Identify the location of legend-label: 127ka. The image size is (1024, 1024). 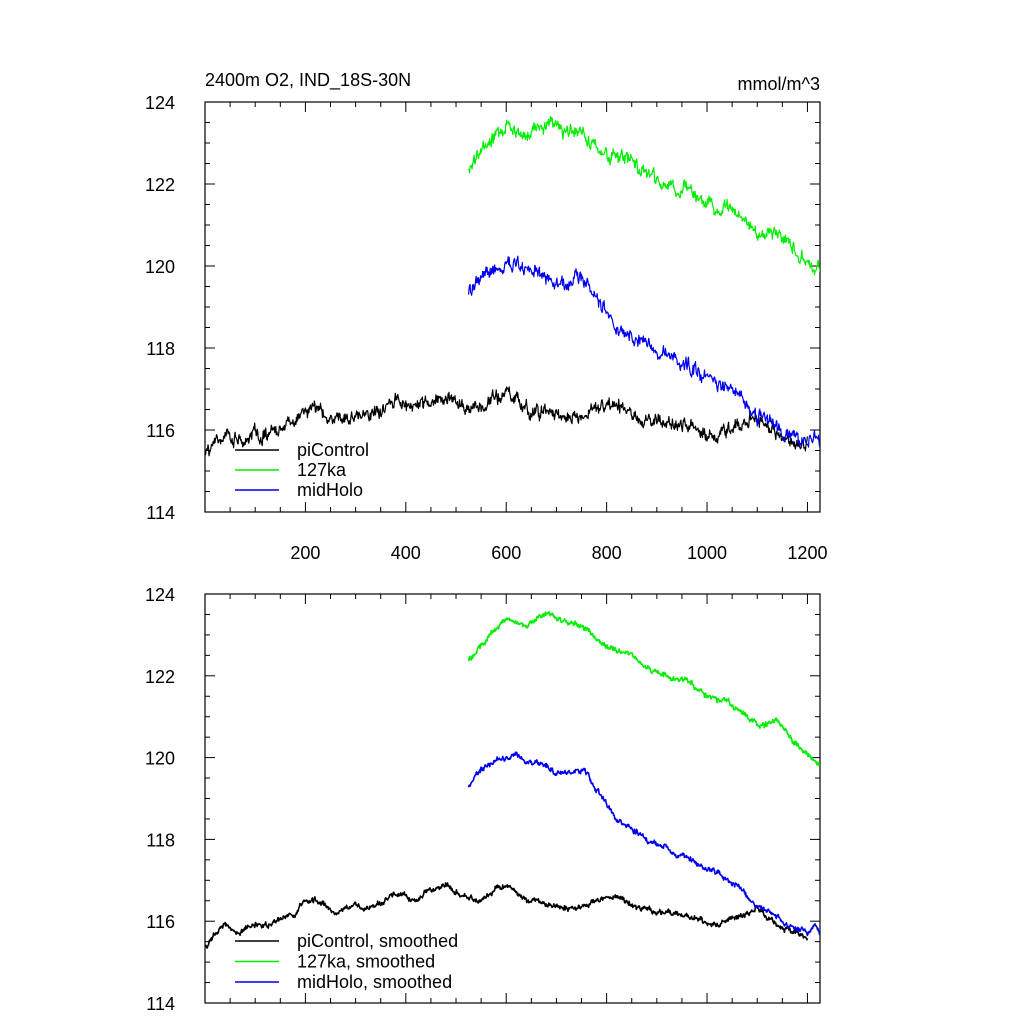
(322, 470).